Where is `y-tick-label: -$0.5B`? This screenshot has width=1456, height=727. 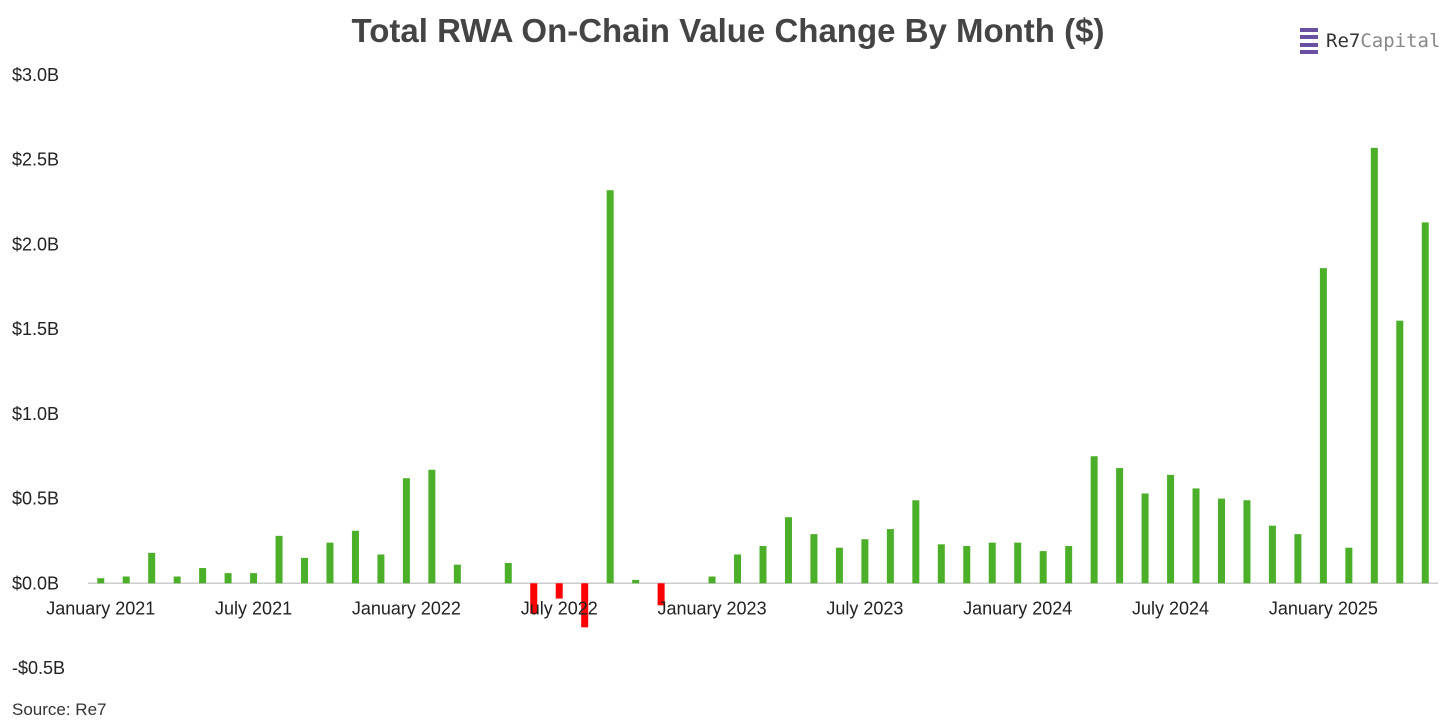
y-tick-label: -$0.5B is located at coordinates (38, 668).